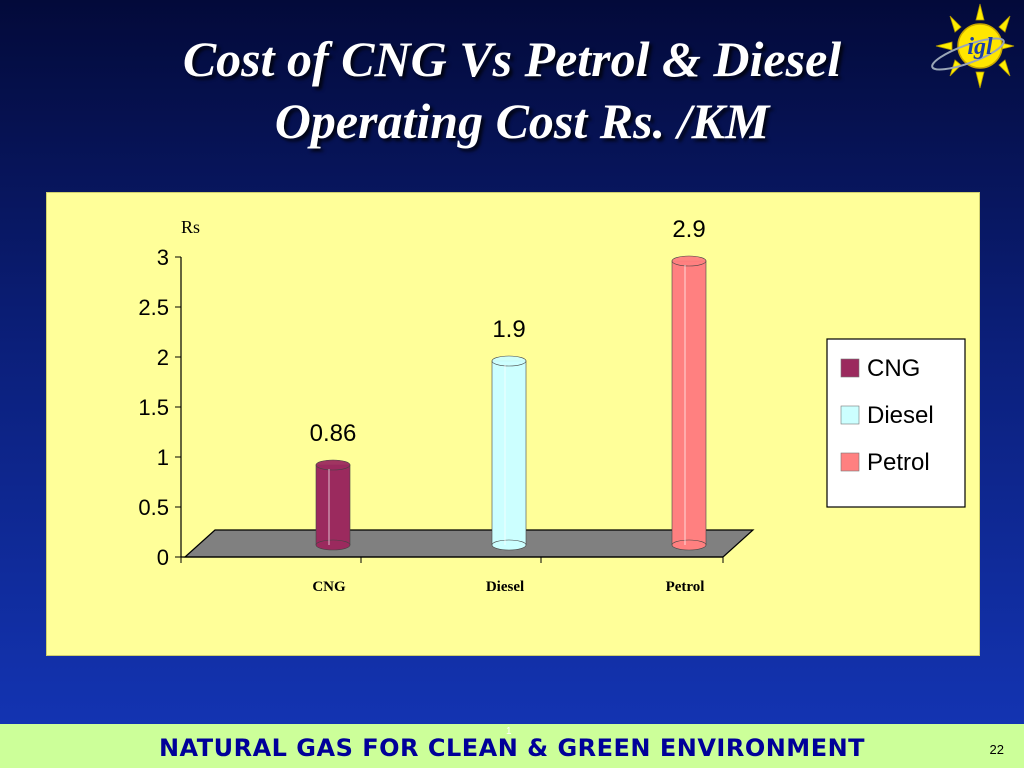  Describe the element at coordinates (333, 465) in the screenshot. I see `bar-top-cng` at that location.